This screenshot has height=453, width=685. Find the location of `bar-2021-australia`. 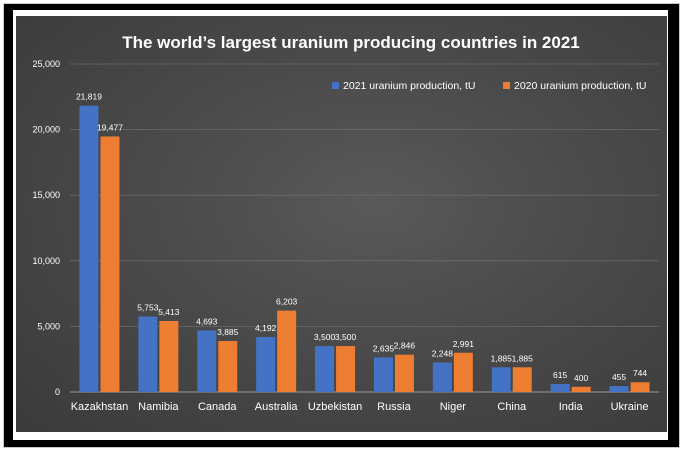

bar-2021-australia is located at coordinates (266, 364).